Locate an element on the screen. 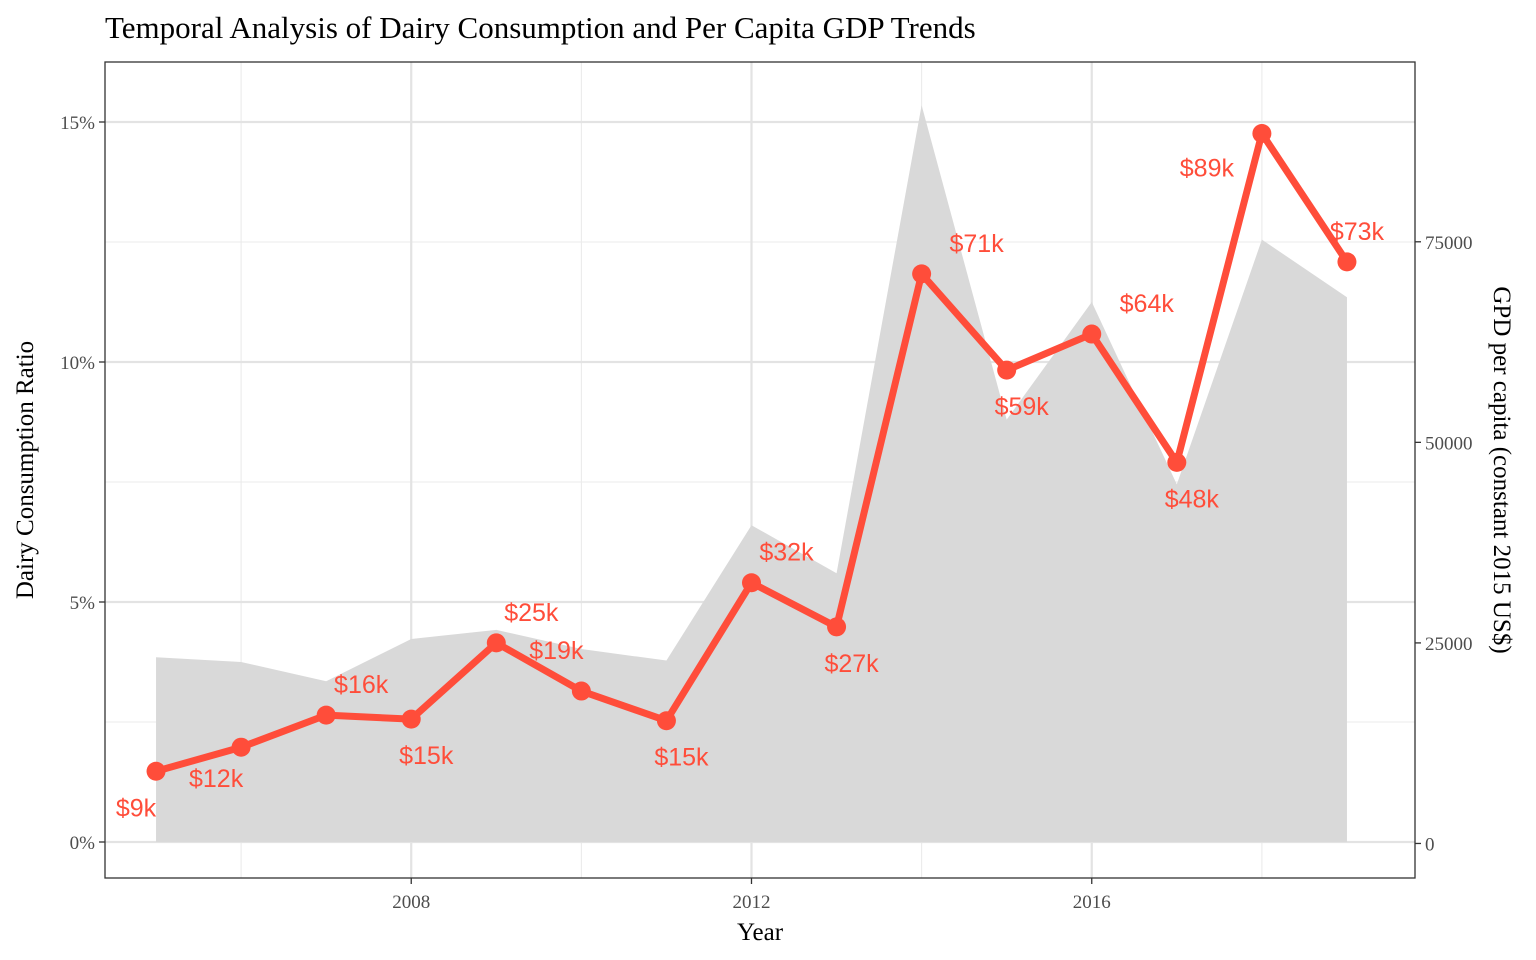  x-tick-label: 2008 is located at coordinates (411, 902).